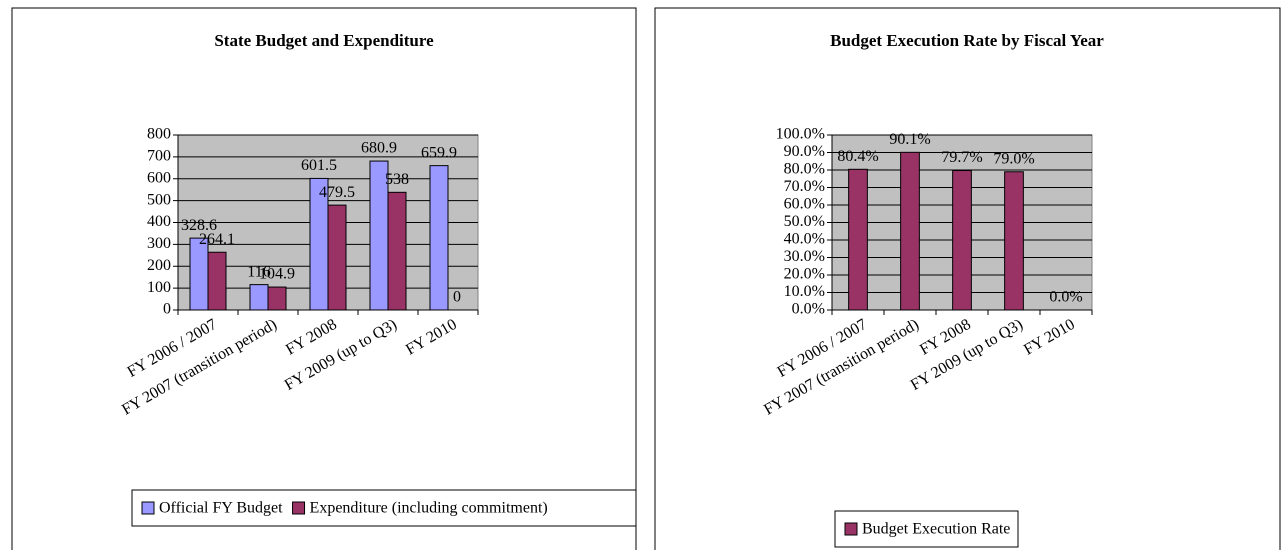 The image size is (1288, 550). What do you see at coordinates (159, 156) in the screenshot?
I see `y-tick-label: 700` at bounding box center [159, 156].